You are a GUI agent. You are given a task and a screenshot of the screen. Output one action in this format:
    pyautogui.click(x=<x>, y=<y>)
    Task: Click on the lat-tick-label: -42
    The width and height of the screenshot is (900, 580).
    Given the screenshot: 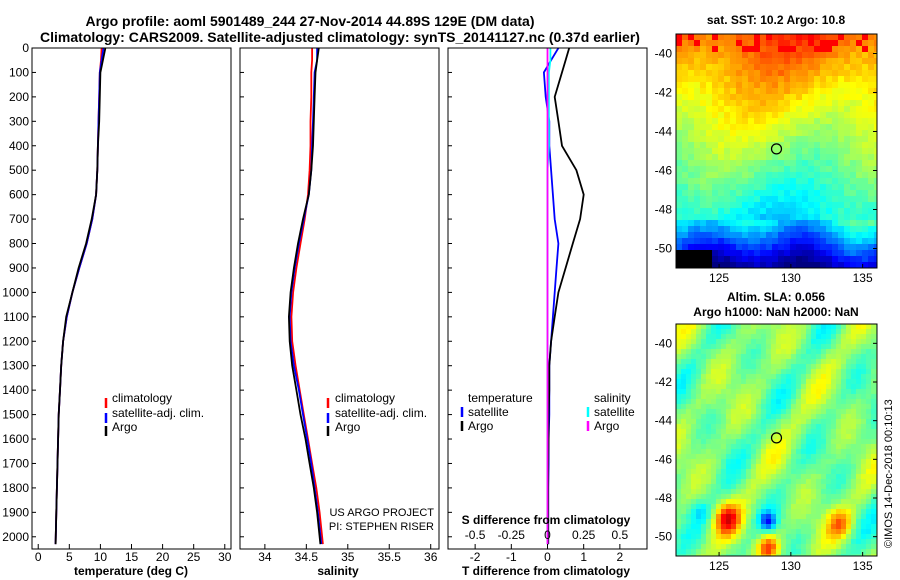 What is the action you would take?
    pyautogui.click(x=664, y=93)
    